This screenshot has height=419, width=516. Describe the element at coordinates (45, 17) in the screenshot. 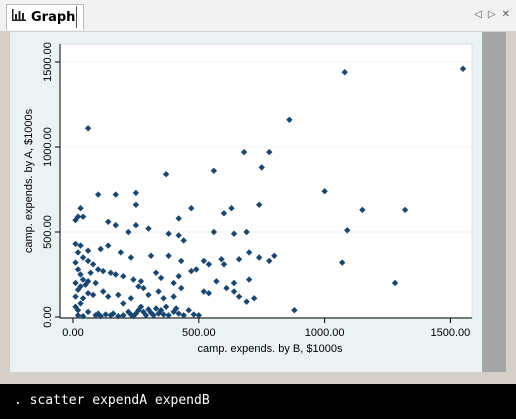

I see `tab-graph: Graph` at that location.